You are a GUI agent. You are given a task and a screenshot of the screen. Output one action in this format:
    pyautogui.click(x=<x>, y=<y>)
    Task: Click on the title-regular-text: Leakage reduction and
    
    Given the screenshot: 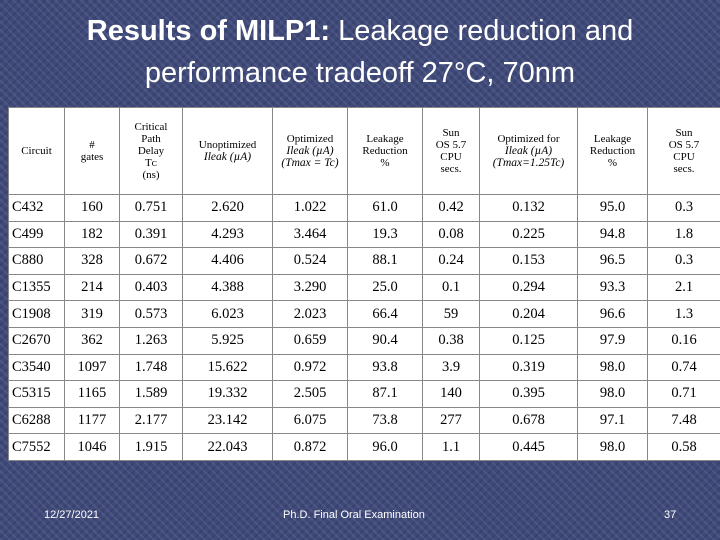 What is the action you would take?
    pyautogui.click(x=482, y=31)
    